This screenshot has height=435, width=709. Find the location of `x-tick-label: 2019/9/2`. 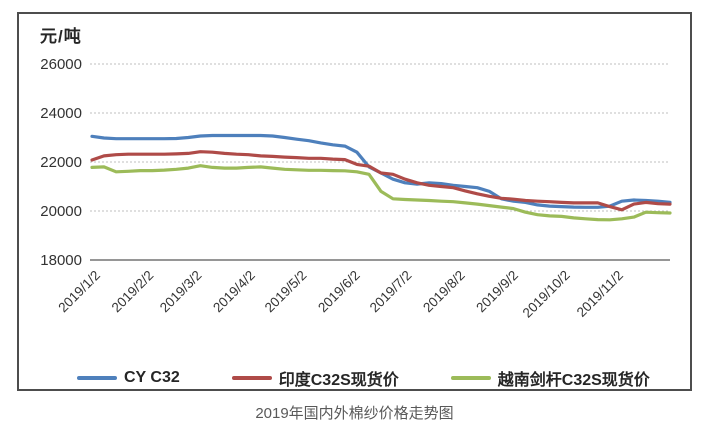

x-tick-label: 2019/9/2 is located at coordinates (497, 292).